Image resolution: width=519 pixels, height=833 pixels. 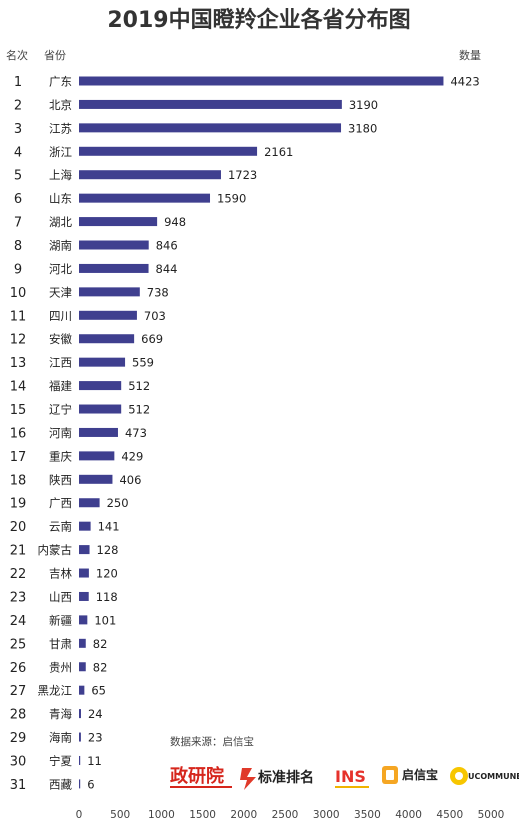 I want to click on province-label: 湖北, so click(x=60, y=222).